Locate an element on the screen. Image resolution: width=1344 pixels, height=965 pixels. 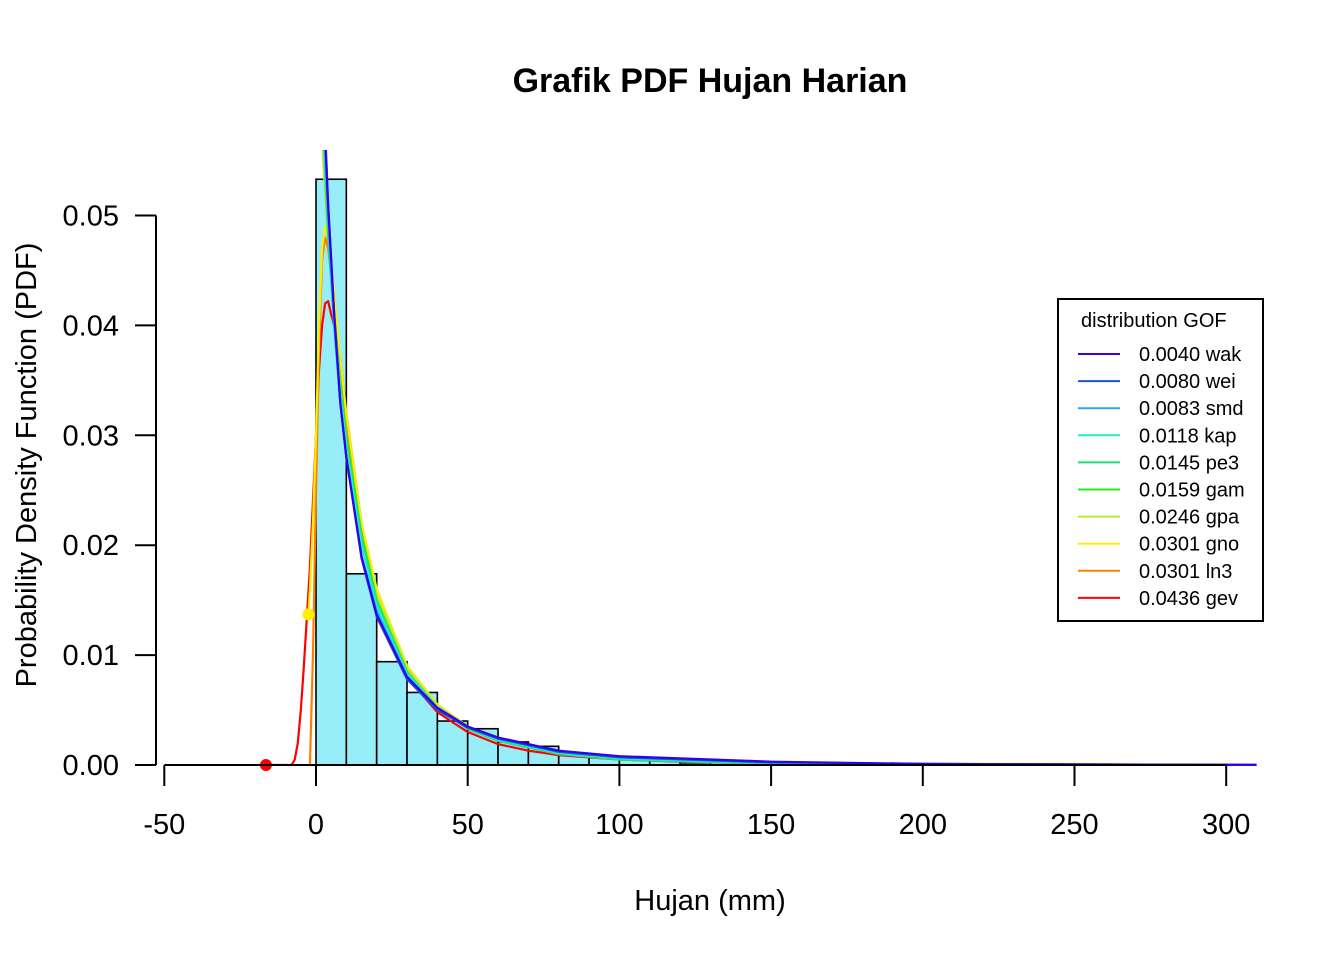
x-tick-label: -50 is located at coordinates (164, 825).